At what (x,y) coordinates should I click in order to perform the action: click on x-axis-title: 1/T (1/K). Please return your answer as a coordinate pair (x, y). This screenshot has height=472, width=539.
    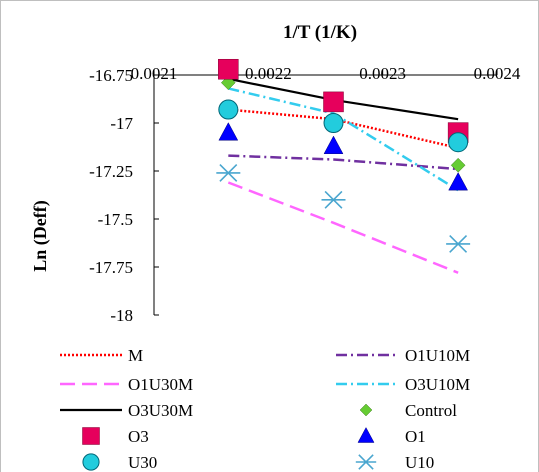
    Looking at the image, I should click on (320, 32).